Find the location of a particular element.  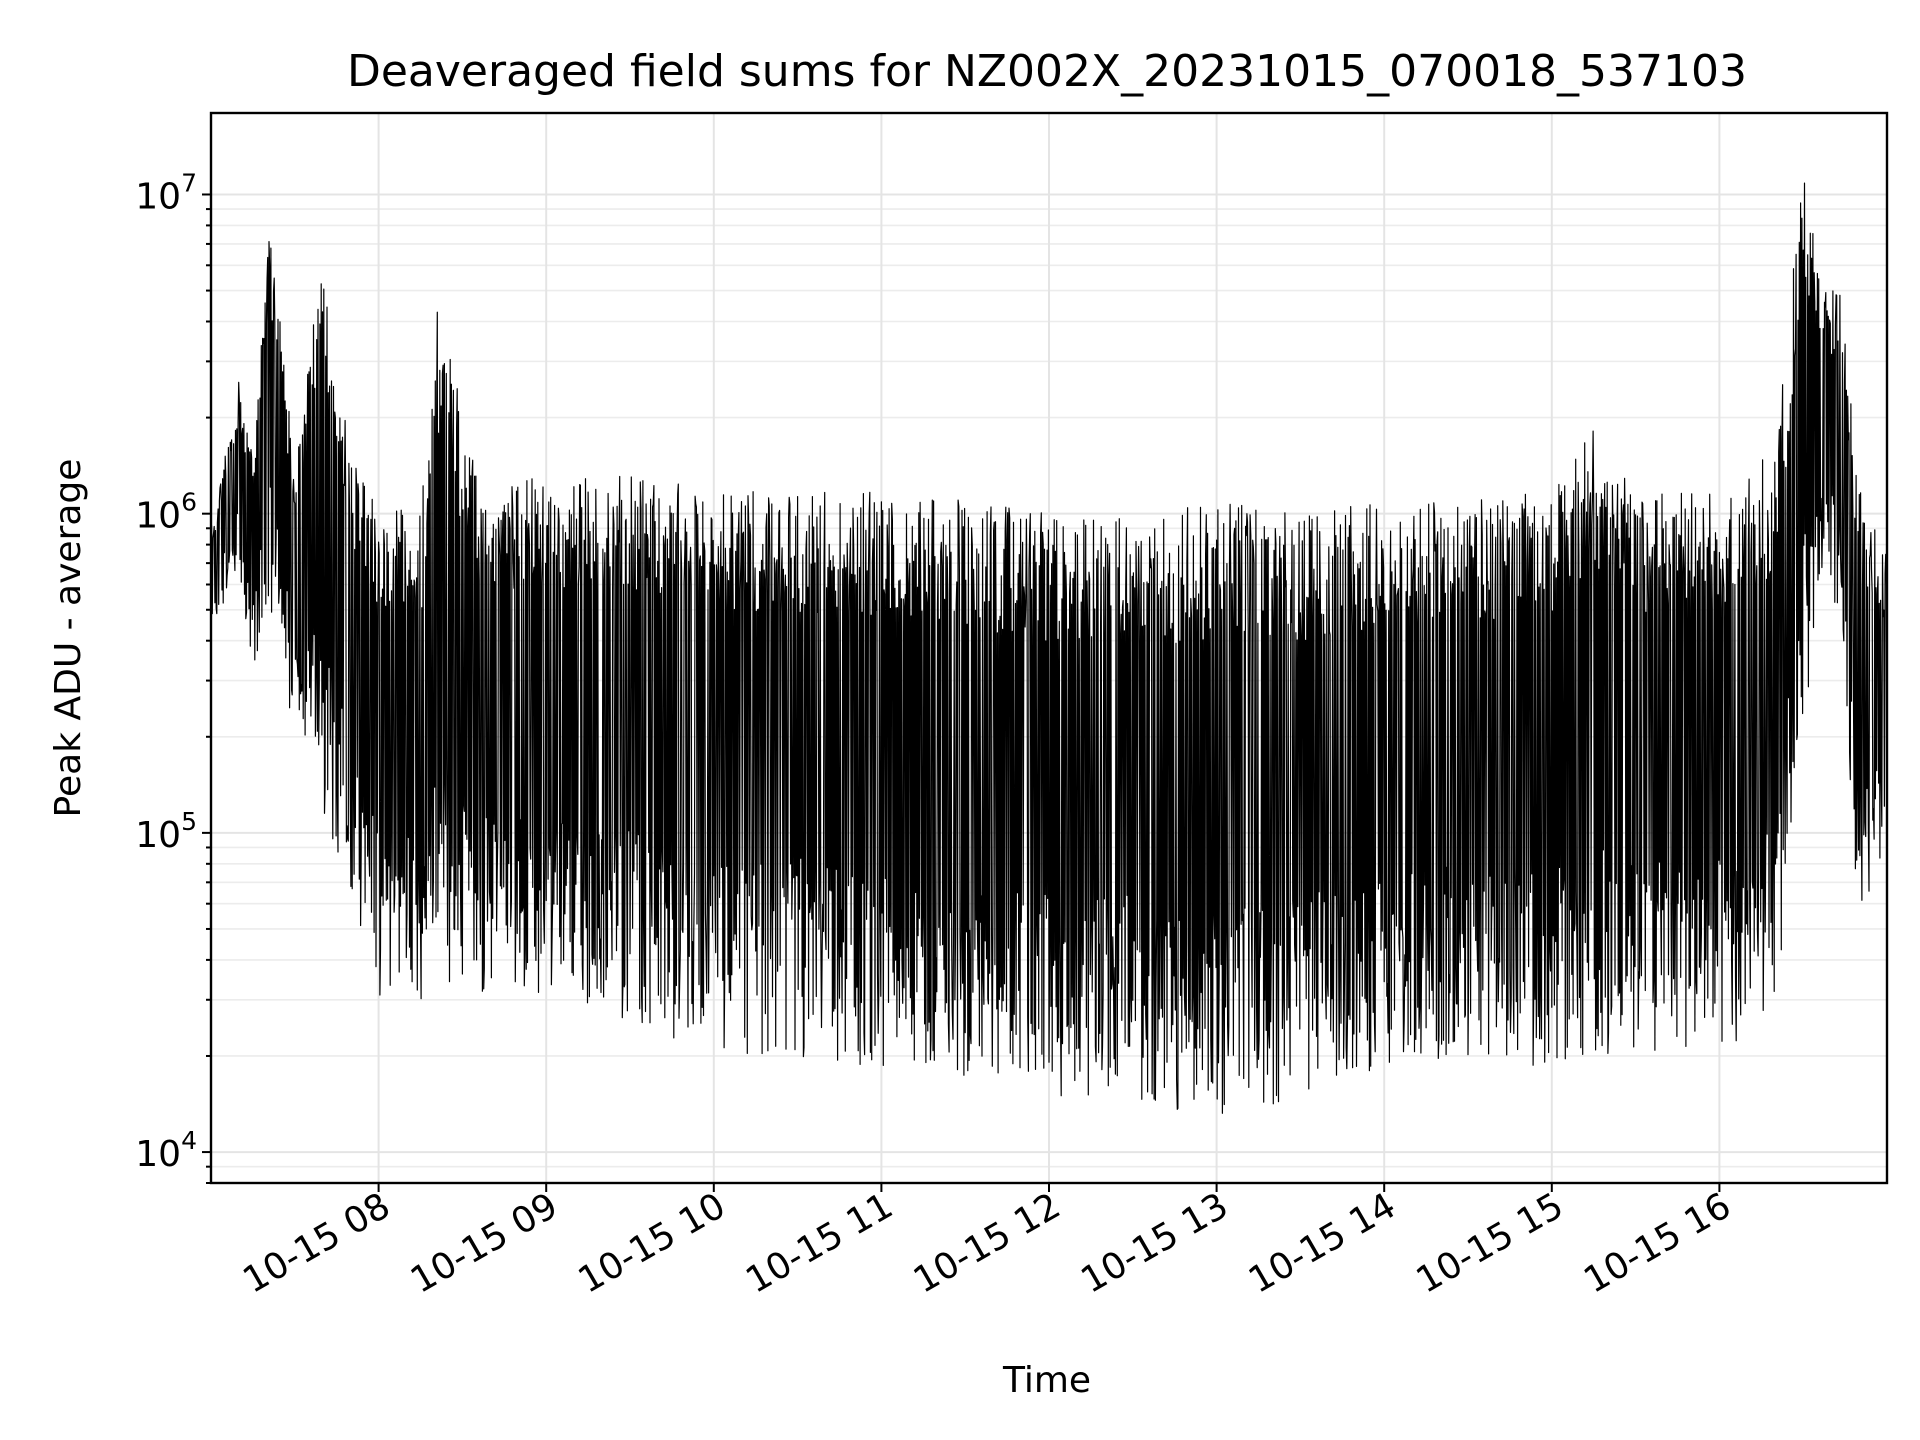

y-tick-label-exponent: 4 is located at coordinates (189, 1140).